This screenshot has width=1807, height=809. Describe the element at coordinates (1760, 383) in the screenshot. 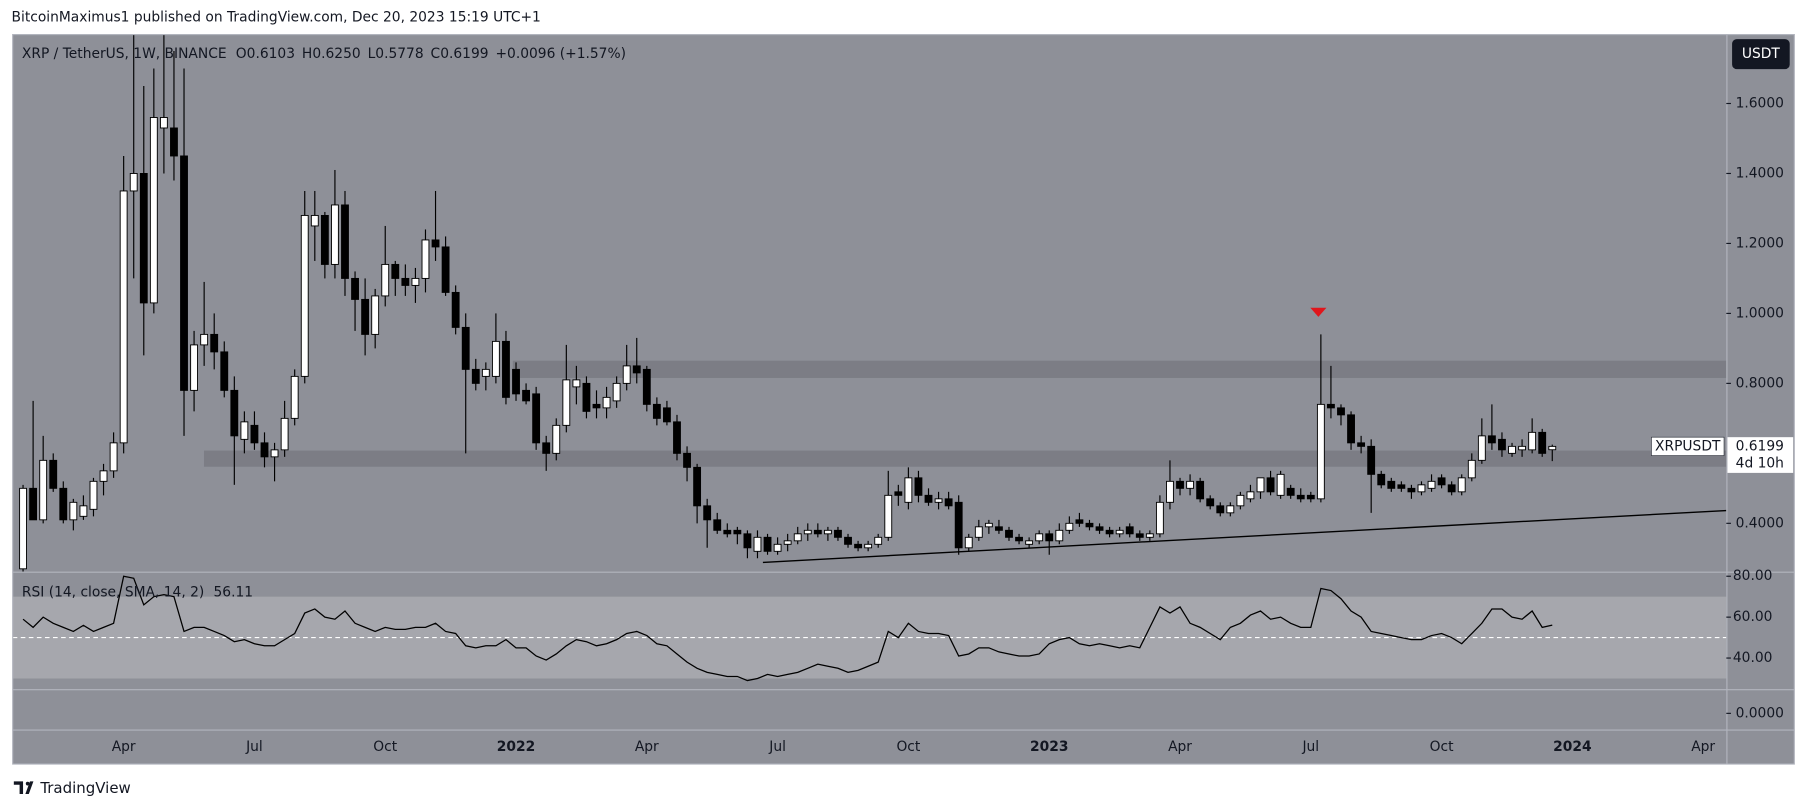

I see `y-tick-label: 0.8000` at that location.